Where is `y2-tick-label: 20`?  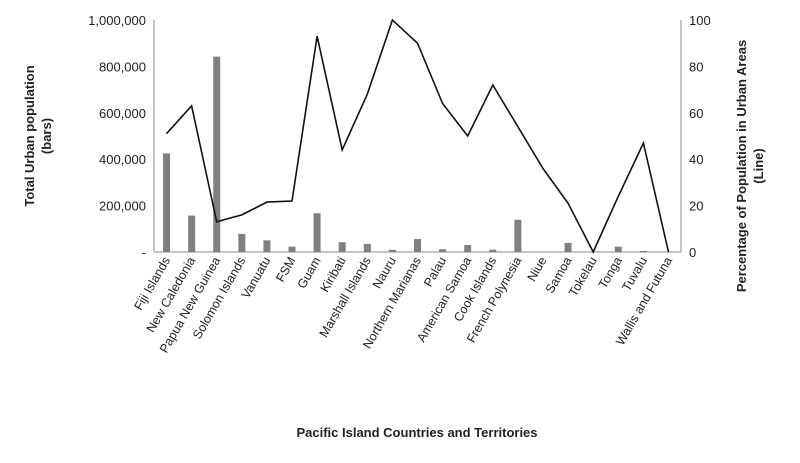 y2-tick-label: 20 is located at coordinates (696, 206).